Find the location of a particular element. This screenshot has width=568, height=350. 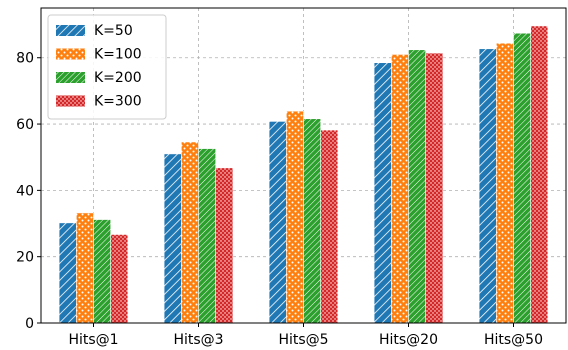

x-tick-label: Hits@5 is located at coordinates (303, 340).